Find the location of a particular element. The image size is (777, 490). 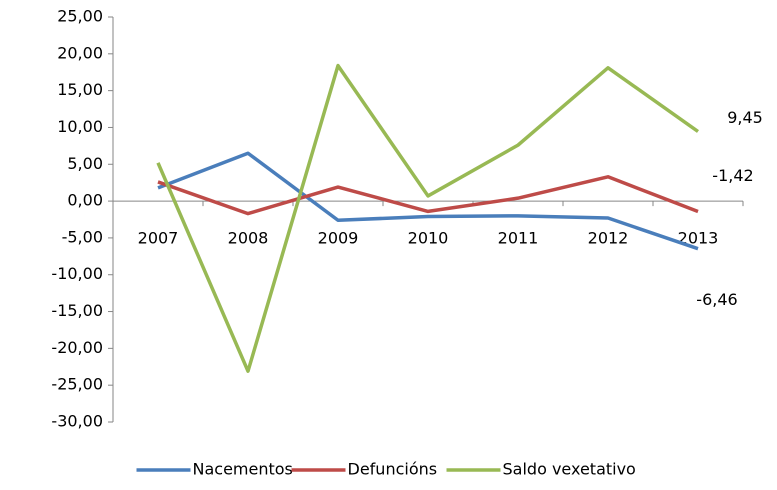

y-tick-label: -20,00 is located at coordinates (77, 347).